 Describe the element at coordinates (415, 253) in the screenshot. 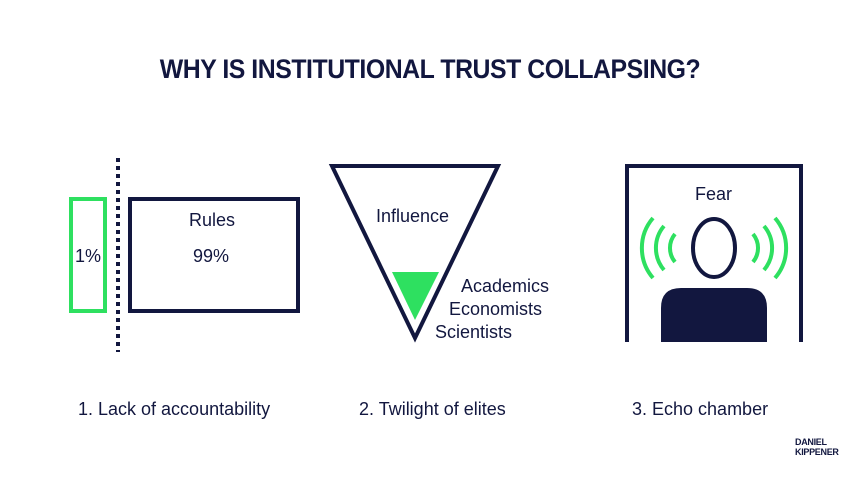

I see `triangle-outline` at that location.